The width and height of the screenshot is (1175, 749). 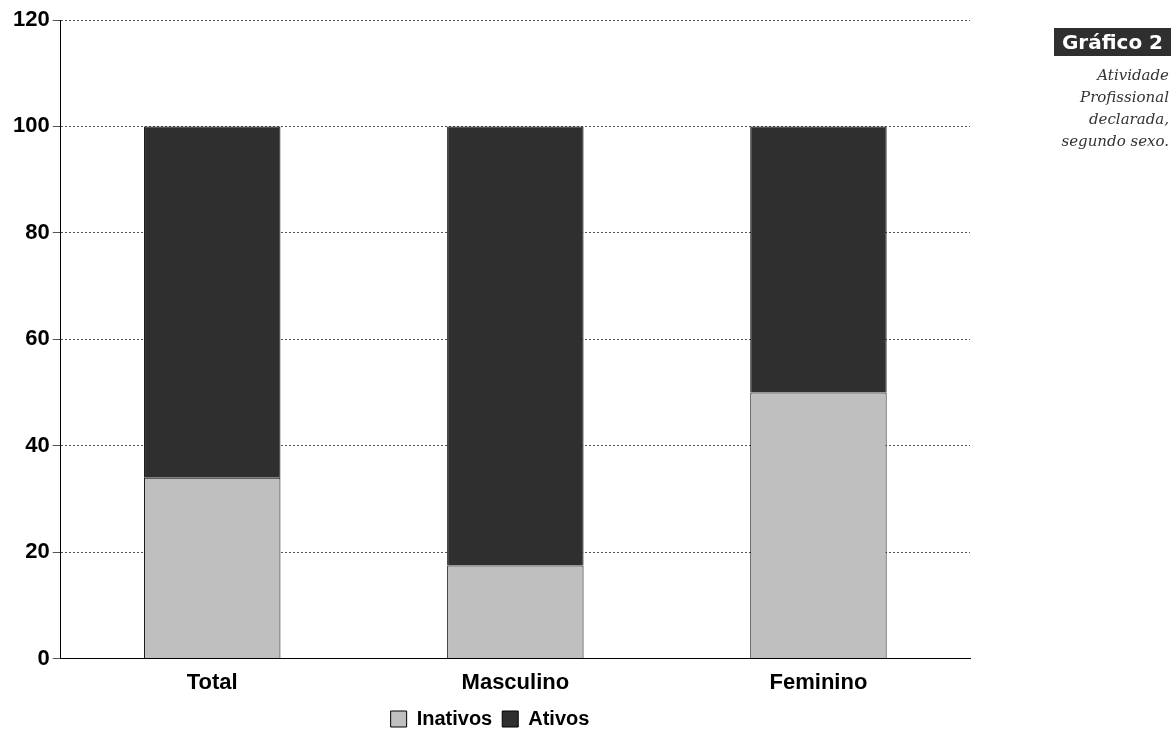 What do you see at coordinates (515, 681) in the screenshot?
I see `x-tick-label: Masculino` at bounding box center [515, 681].